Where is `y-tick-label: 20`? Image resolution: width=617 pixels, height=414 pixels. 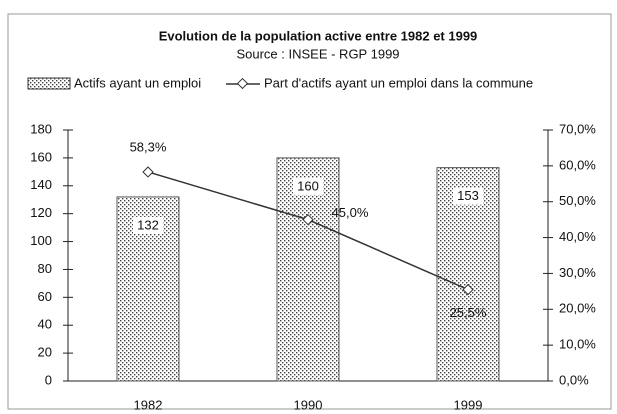
y-tick-label: 20 is located at coordinates (45, 352).